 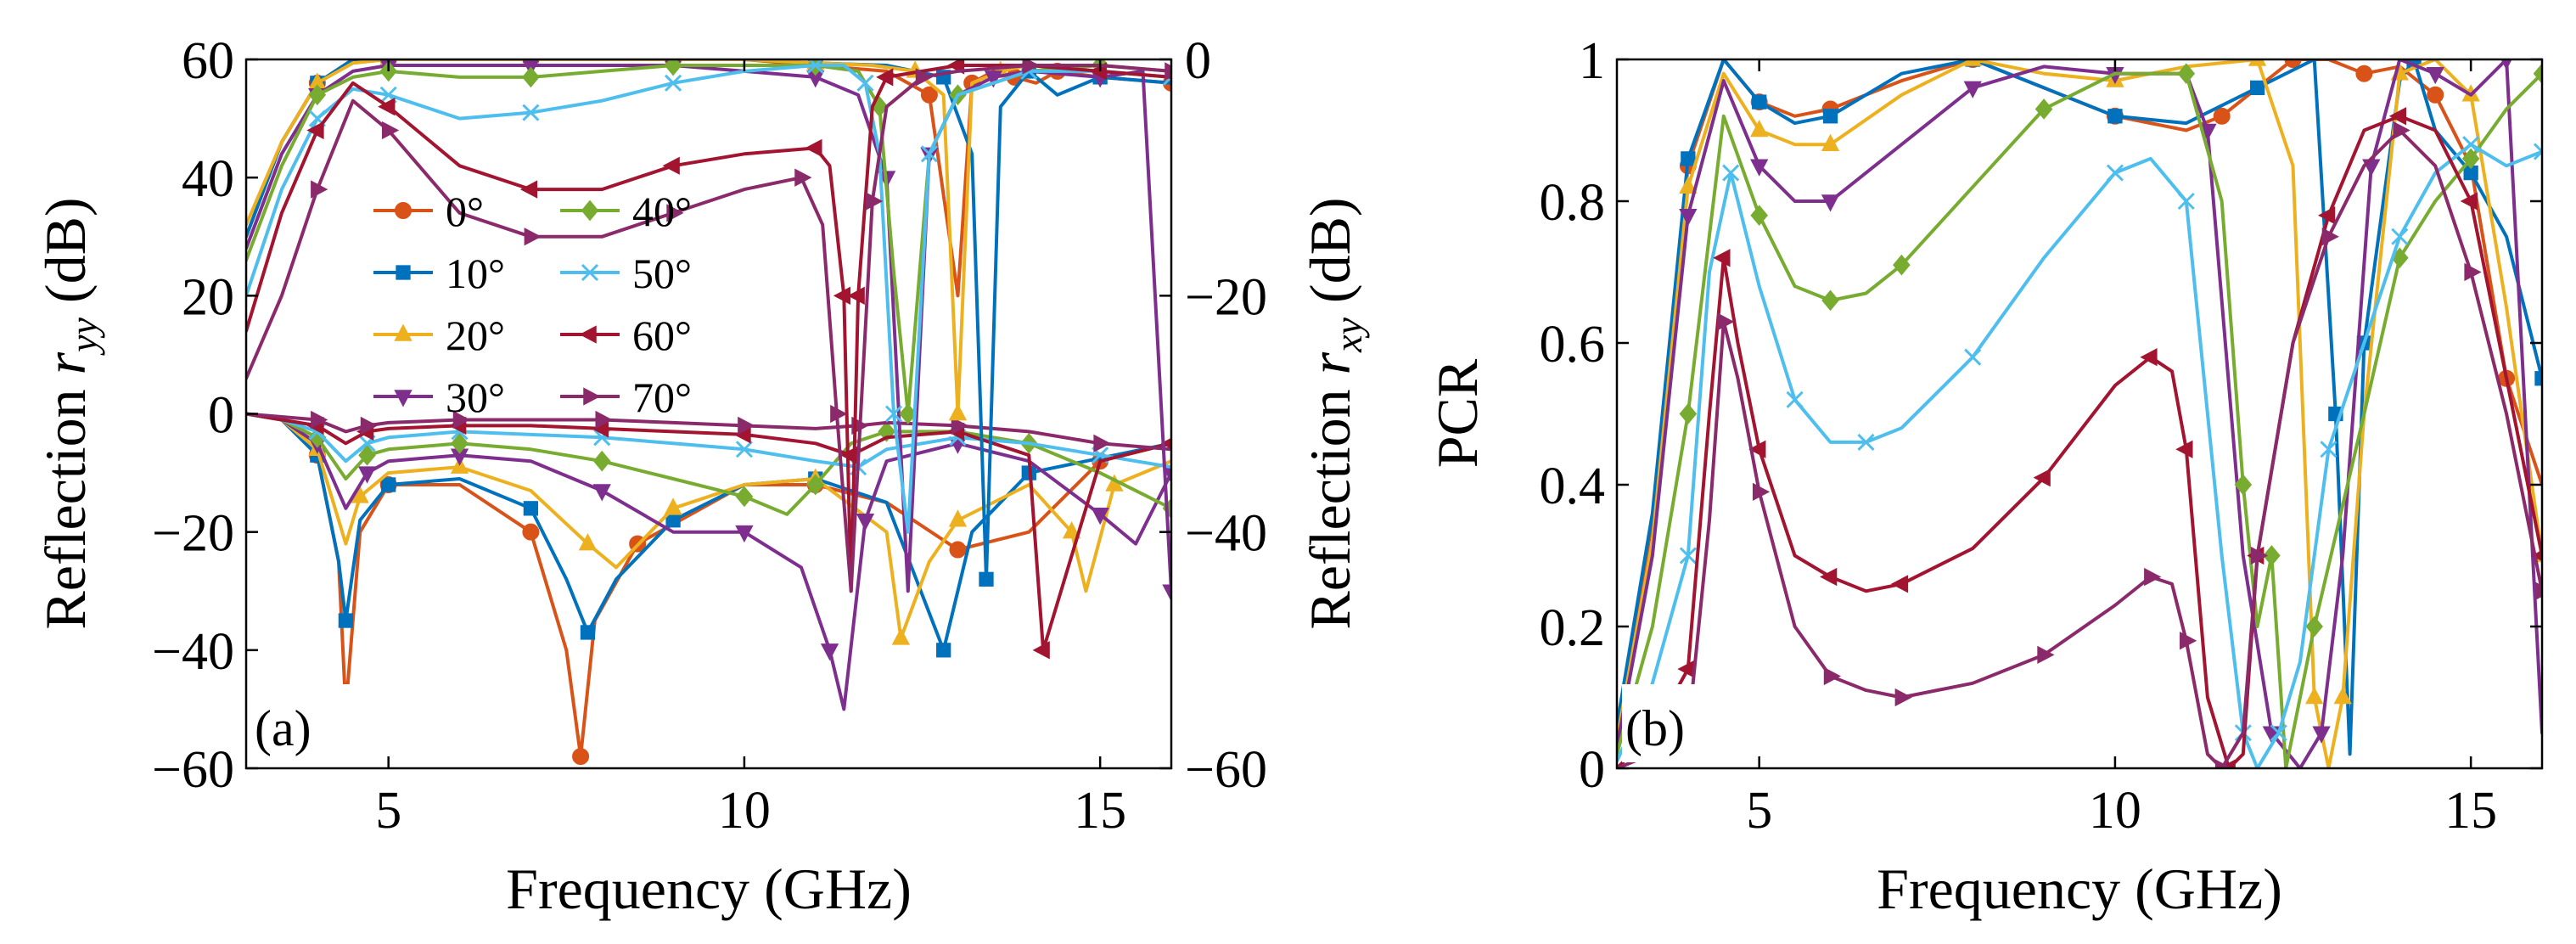 What do you see at coordinates (994, 79) in the screenshot?
I see `rxy-point-30deg` at bounding box center [994, 79].